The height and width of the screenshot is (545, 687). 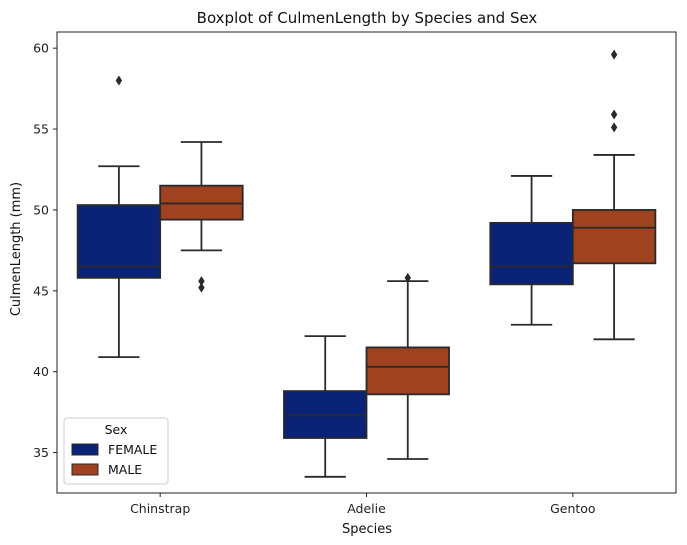 What do you see at coordinates (132, 449) in the screenshot?
I see `legend-label: FEMALE` at bounding box center [132, 449].